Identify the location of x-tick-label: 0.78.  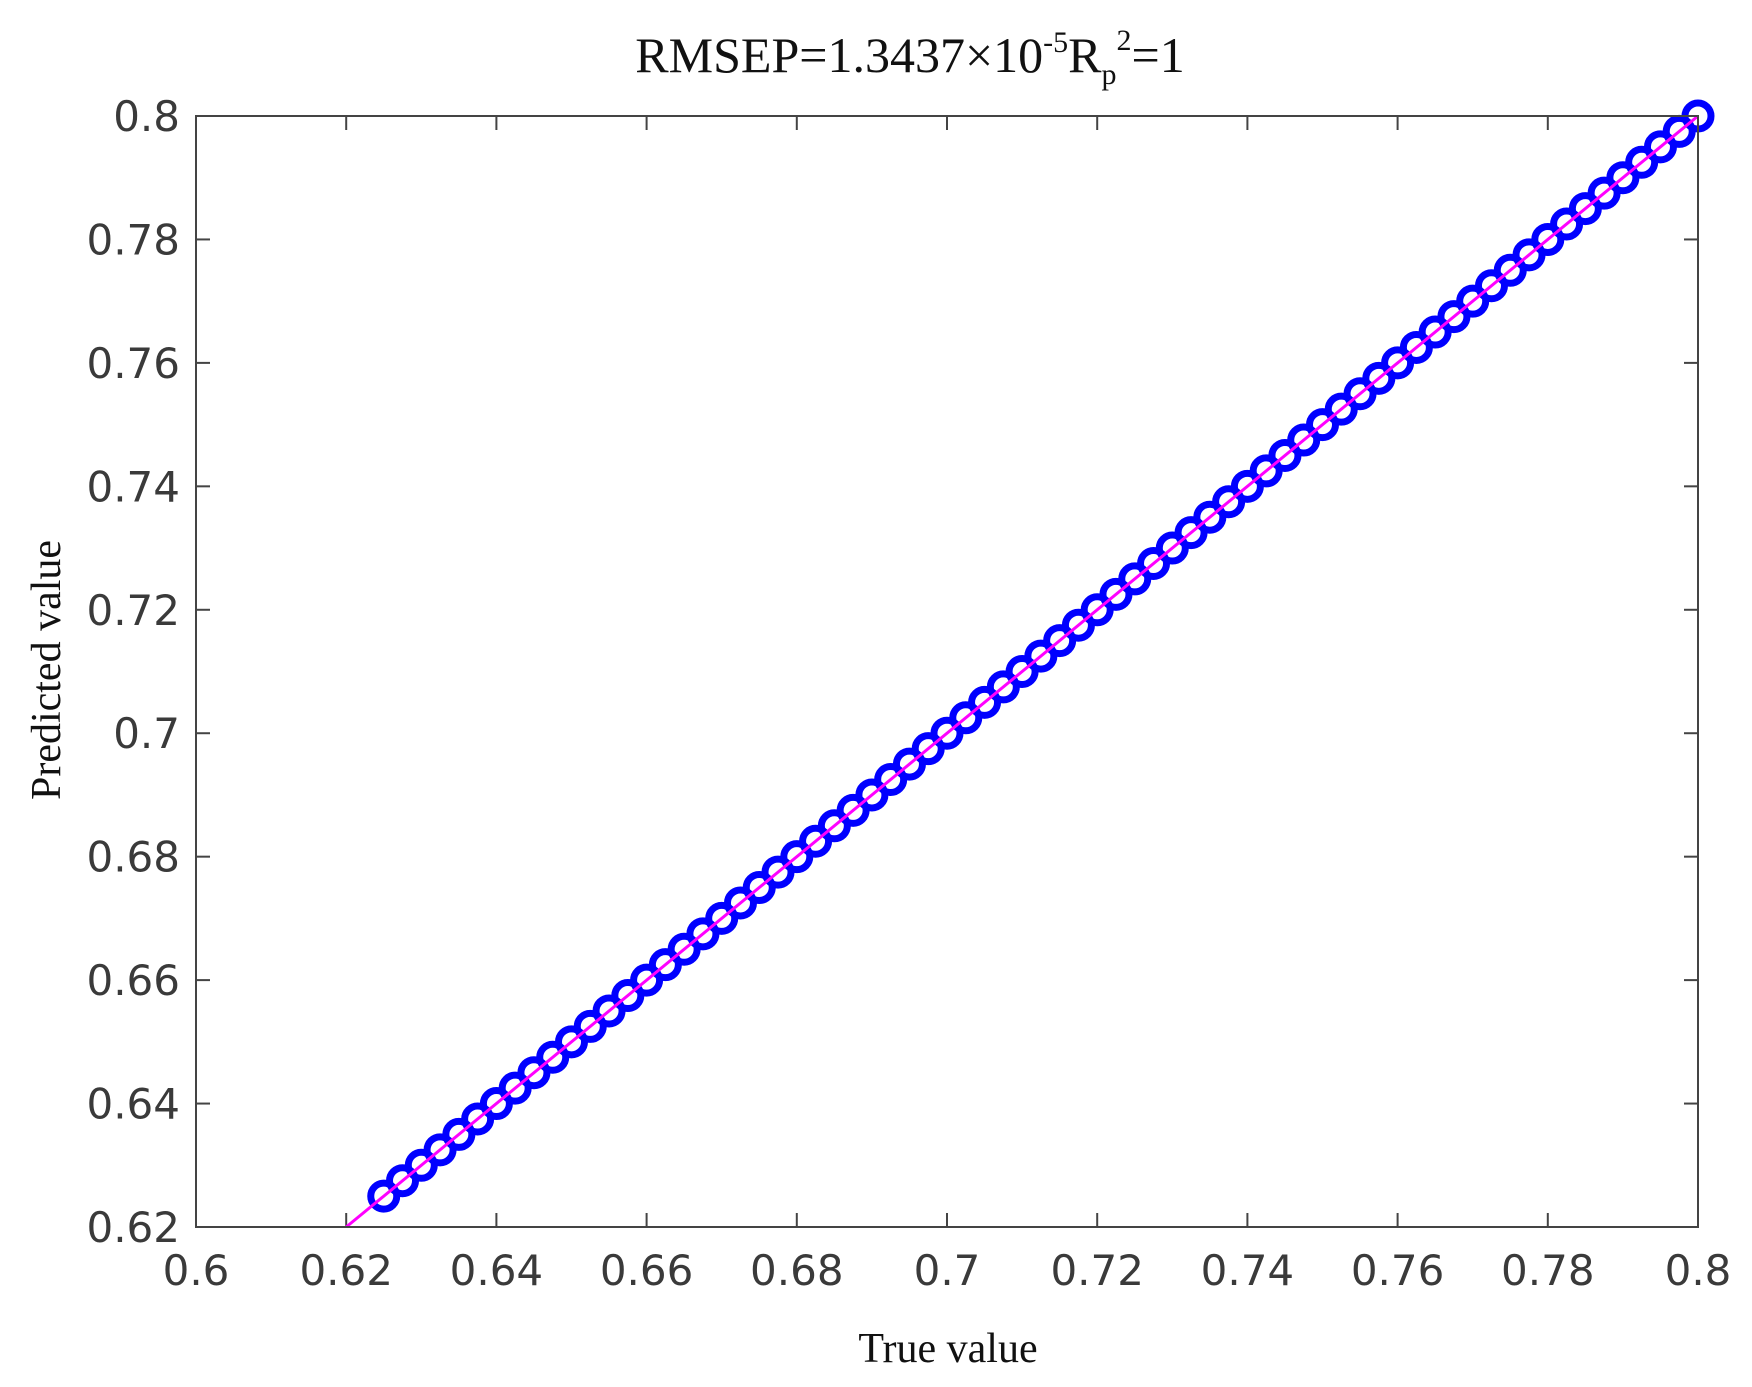
(1548, 1270).